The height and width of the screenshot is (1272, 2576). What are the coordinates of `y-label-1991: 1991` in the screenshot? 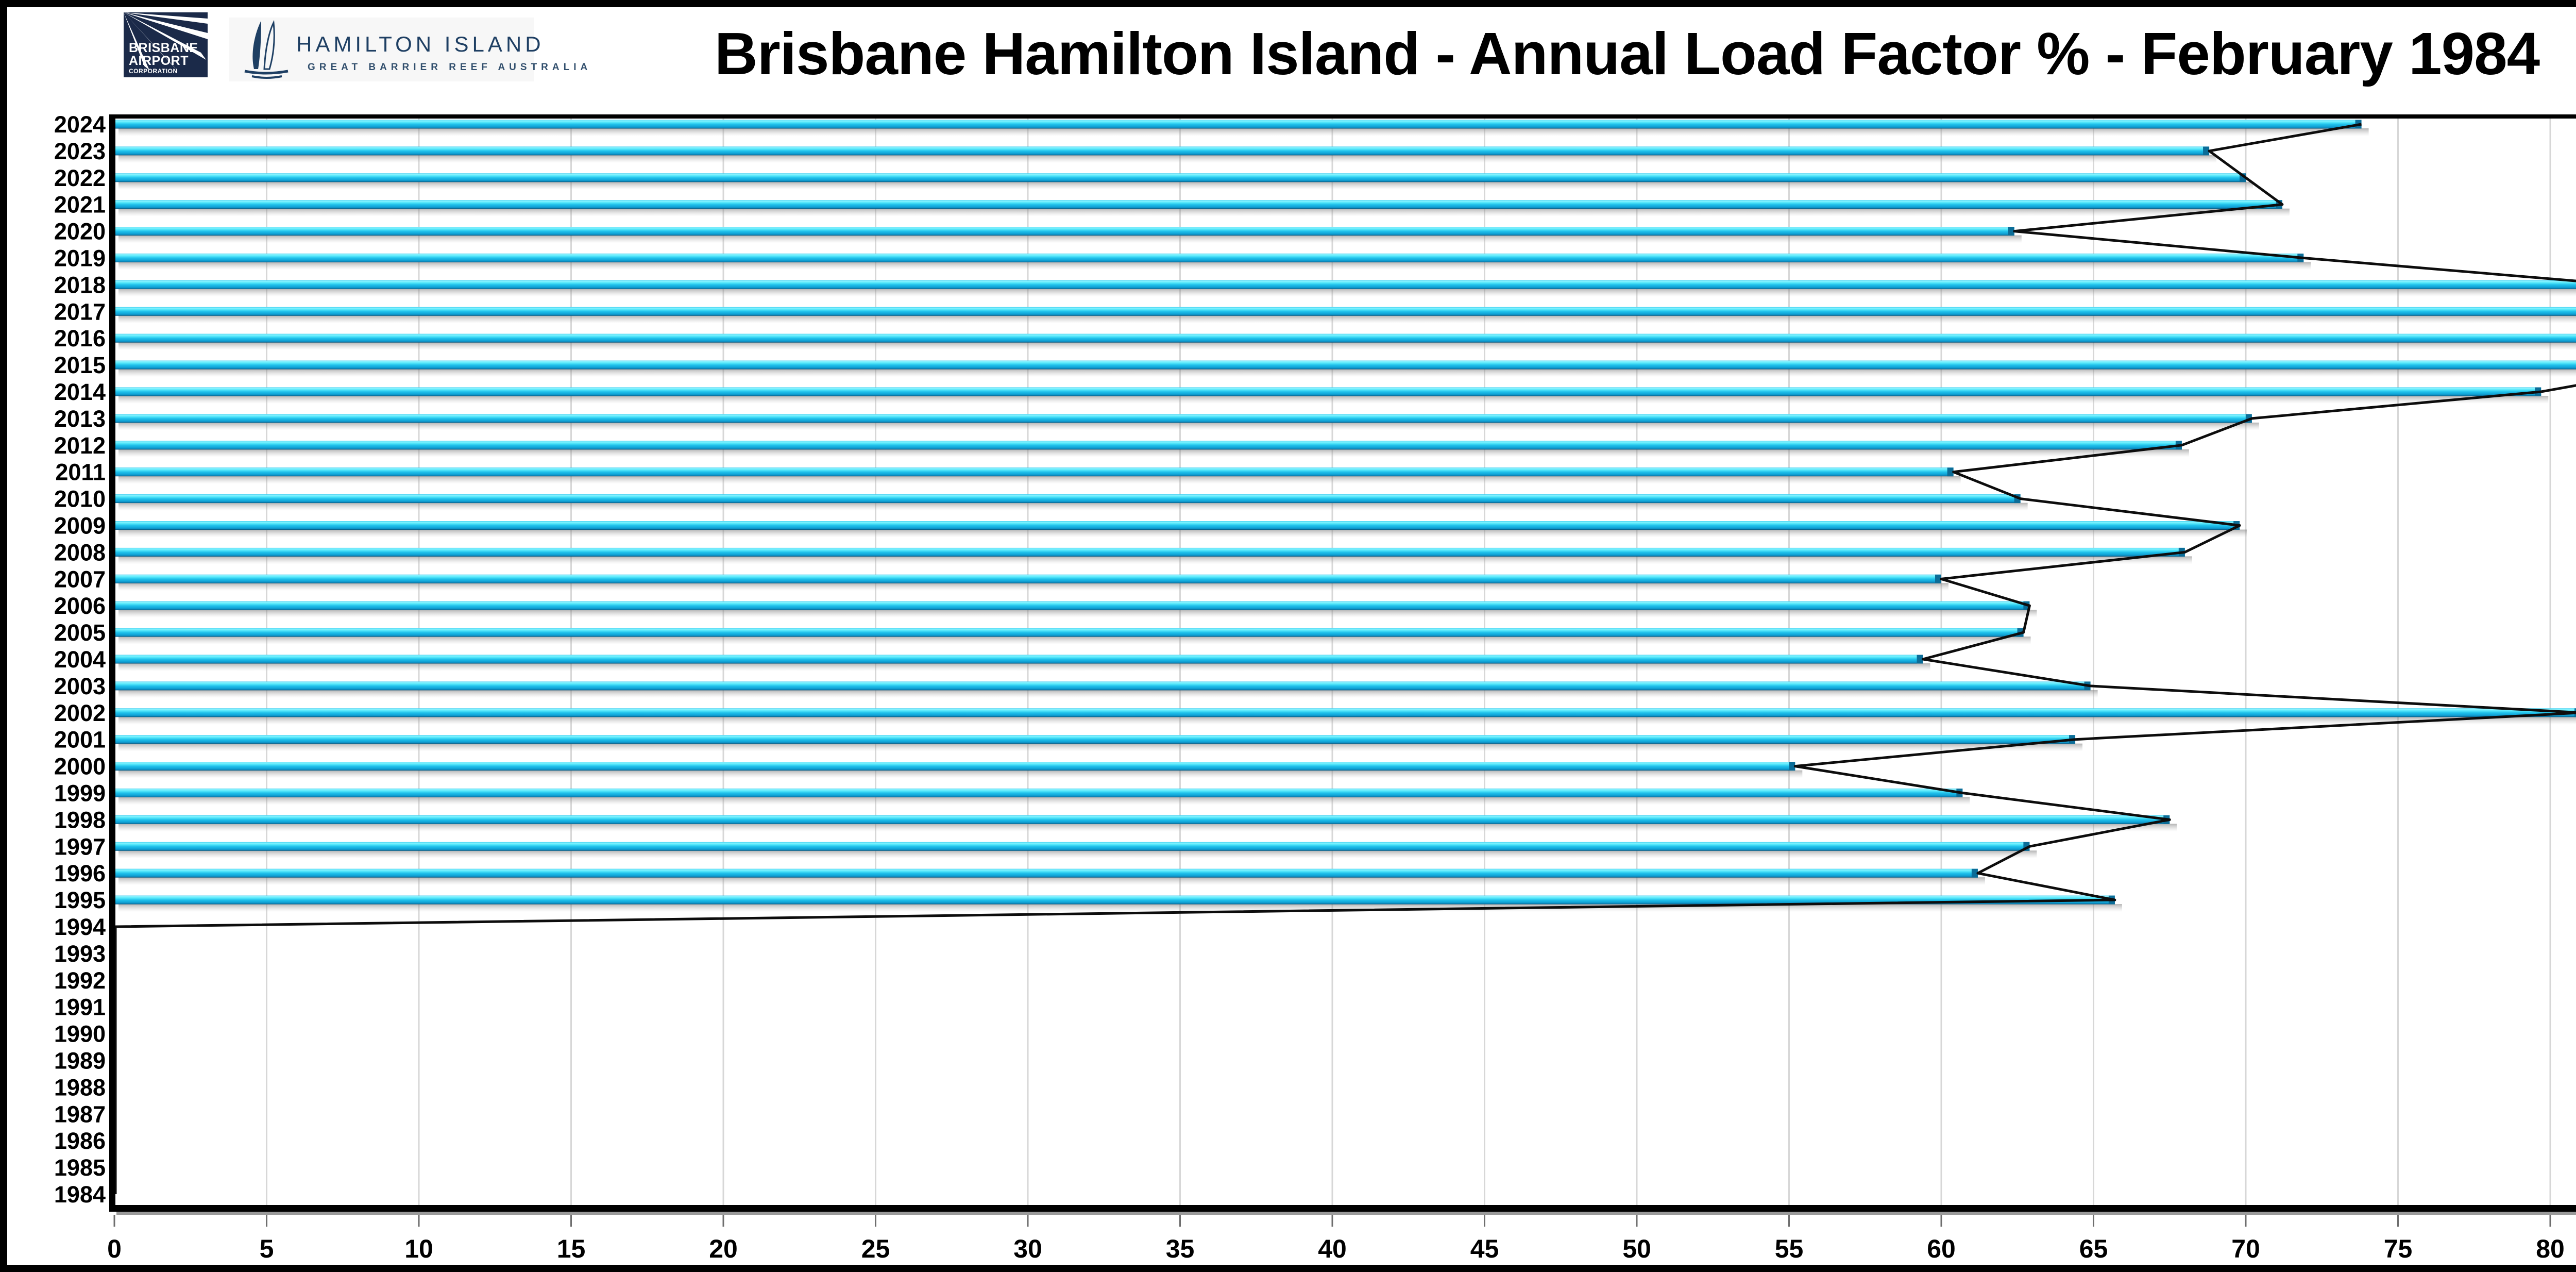 It's located at (80, 1007).